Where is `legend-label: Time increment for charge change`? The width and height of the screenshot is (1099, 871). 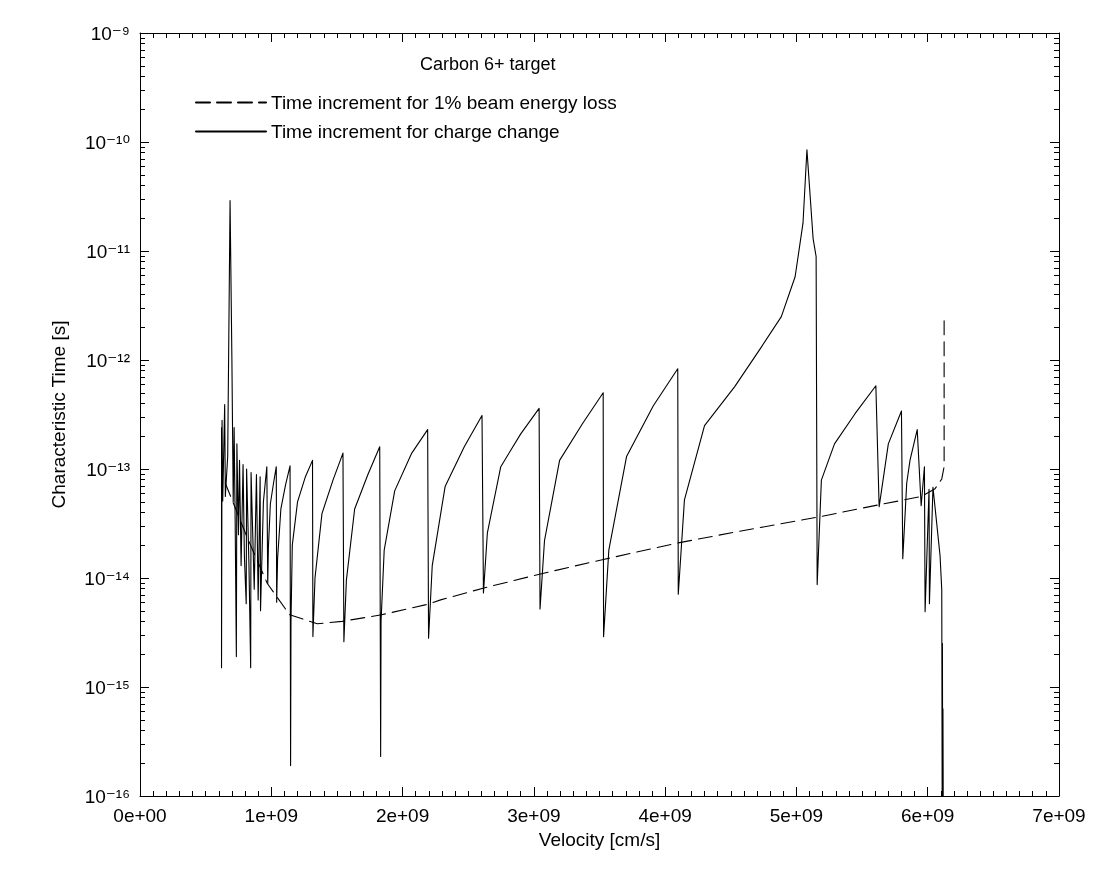 legend-label: Time increment for charge change is located at coordinates (415, 131).